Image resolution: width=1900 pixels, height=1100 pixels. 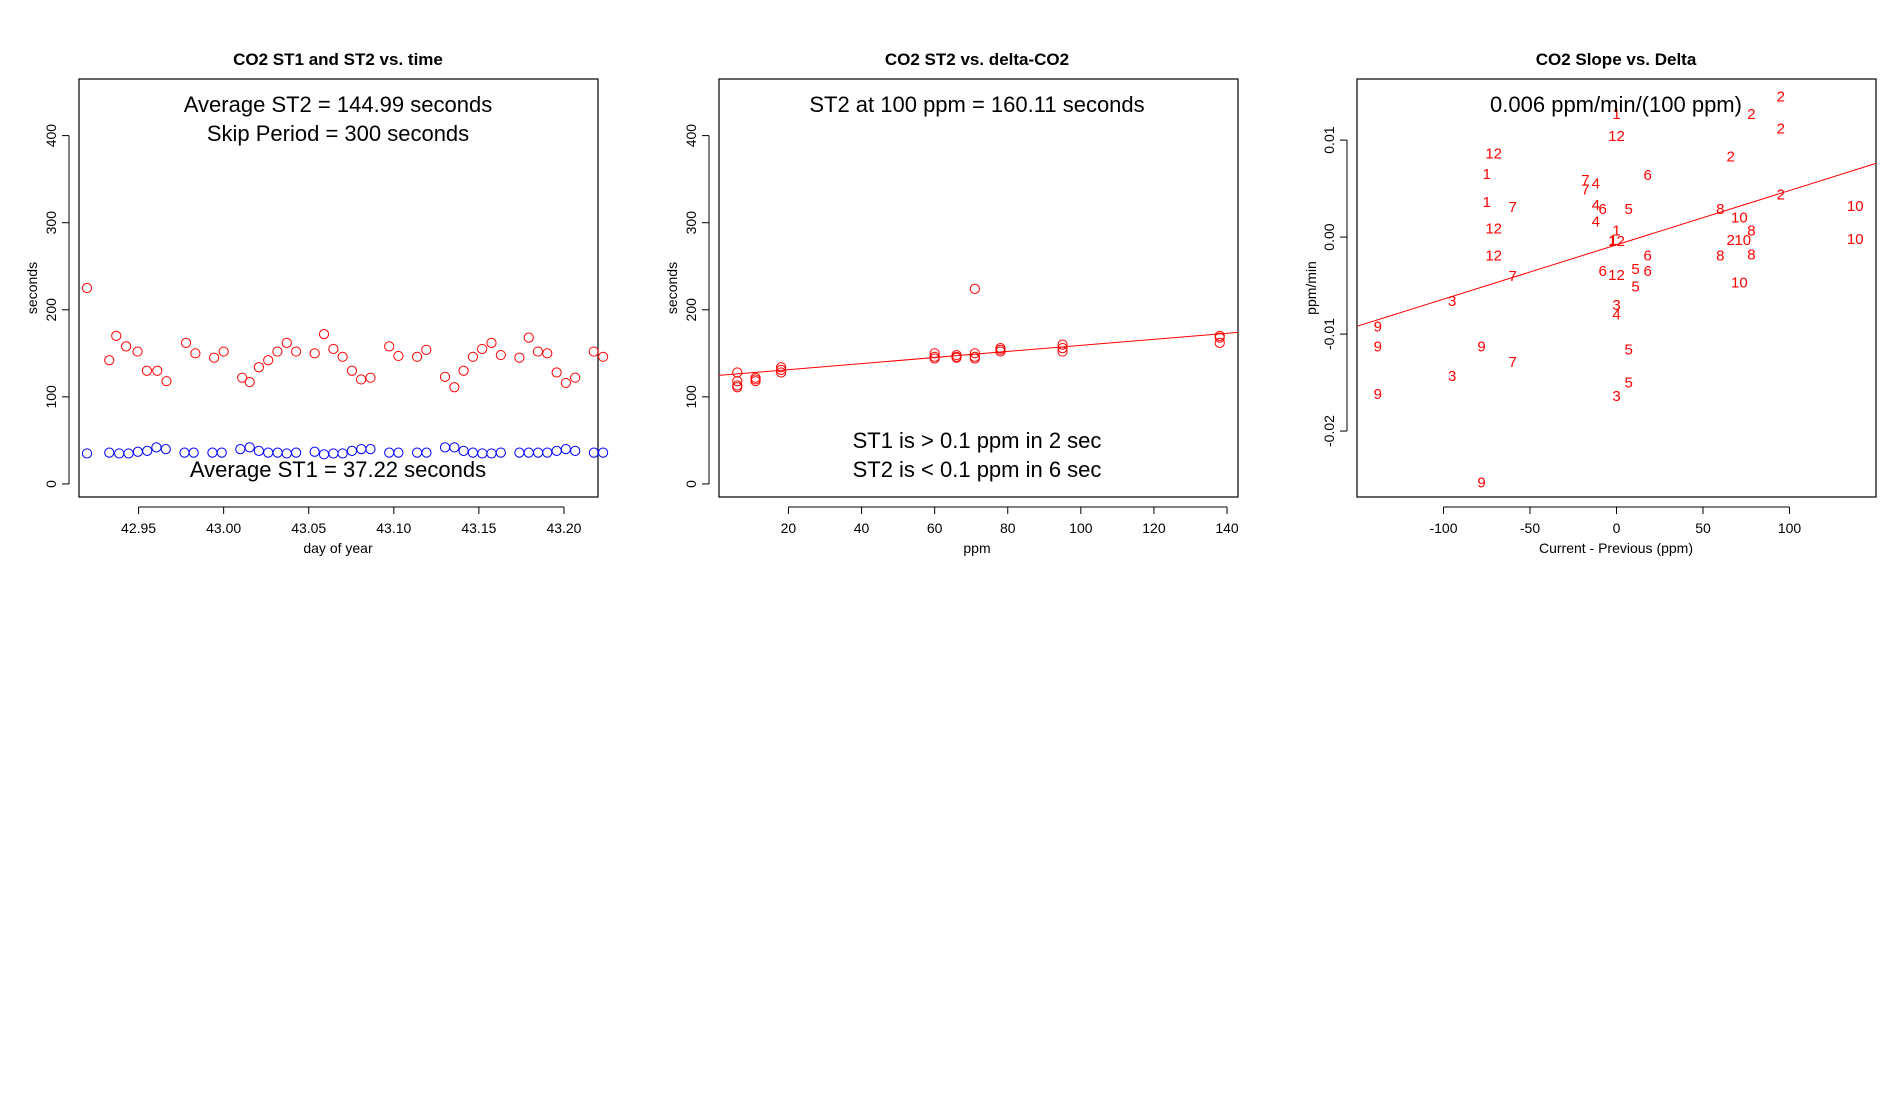 What do you see at coordinates (1329, 431) in the screenshot?
I see `y-tick-label: -0.02` at bounding box center [1329, 431].